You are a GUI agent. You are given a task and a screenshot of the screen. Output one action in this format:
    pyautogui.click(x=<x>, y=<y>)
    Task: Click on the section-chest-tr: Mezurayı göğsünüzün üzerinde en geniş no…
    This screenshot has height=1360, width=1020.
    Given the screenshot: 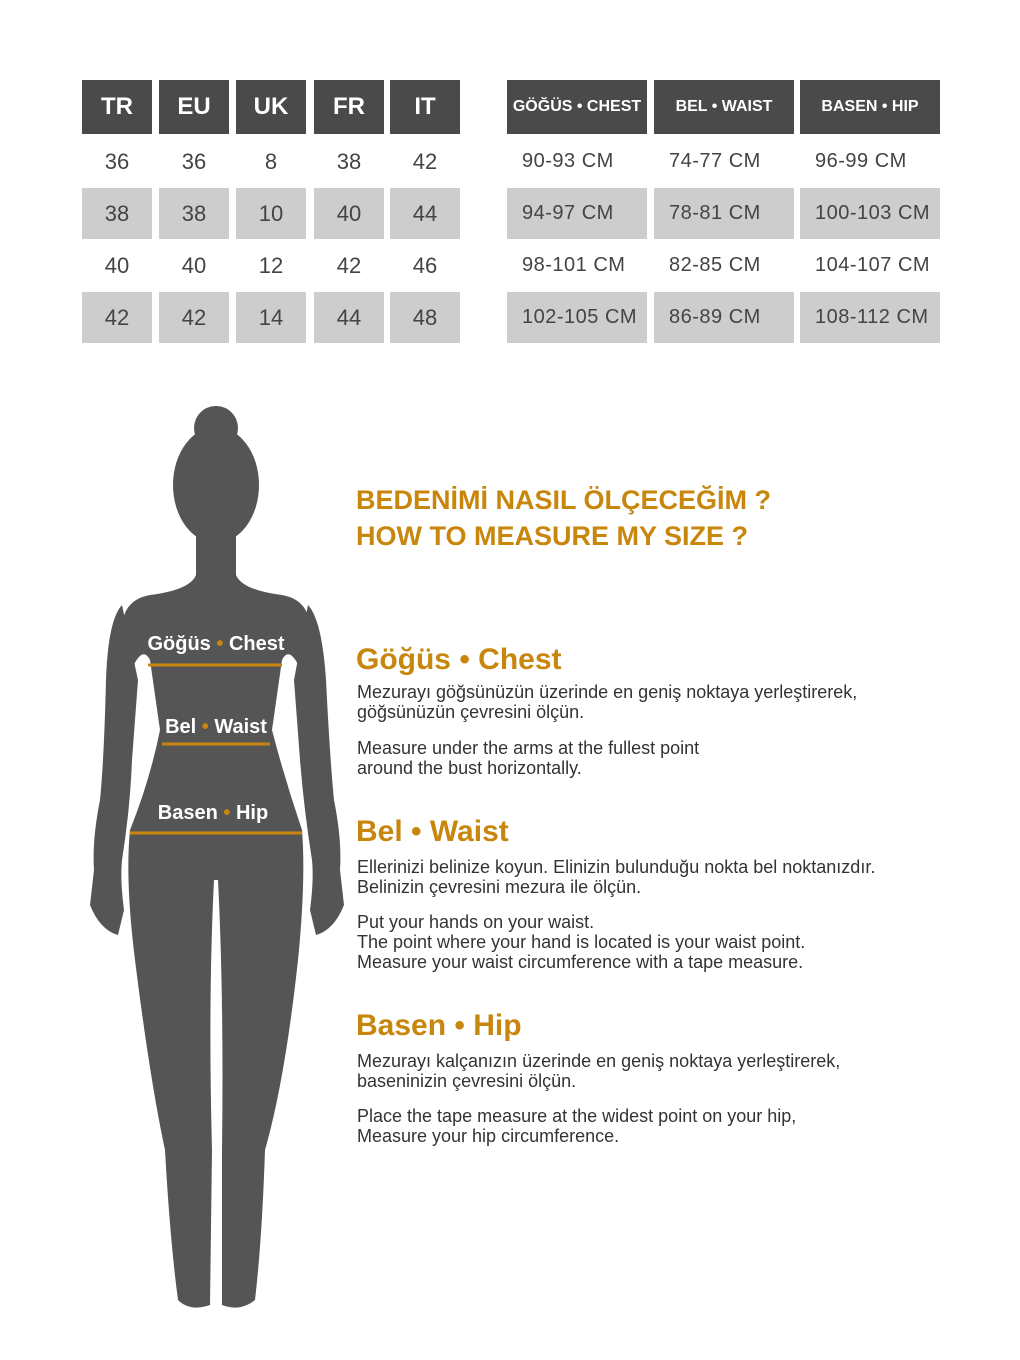 What is the action you would take?
    pyautogui.click(x=607, y=702)
    